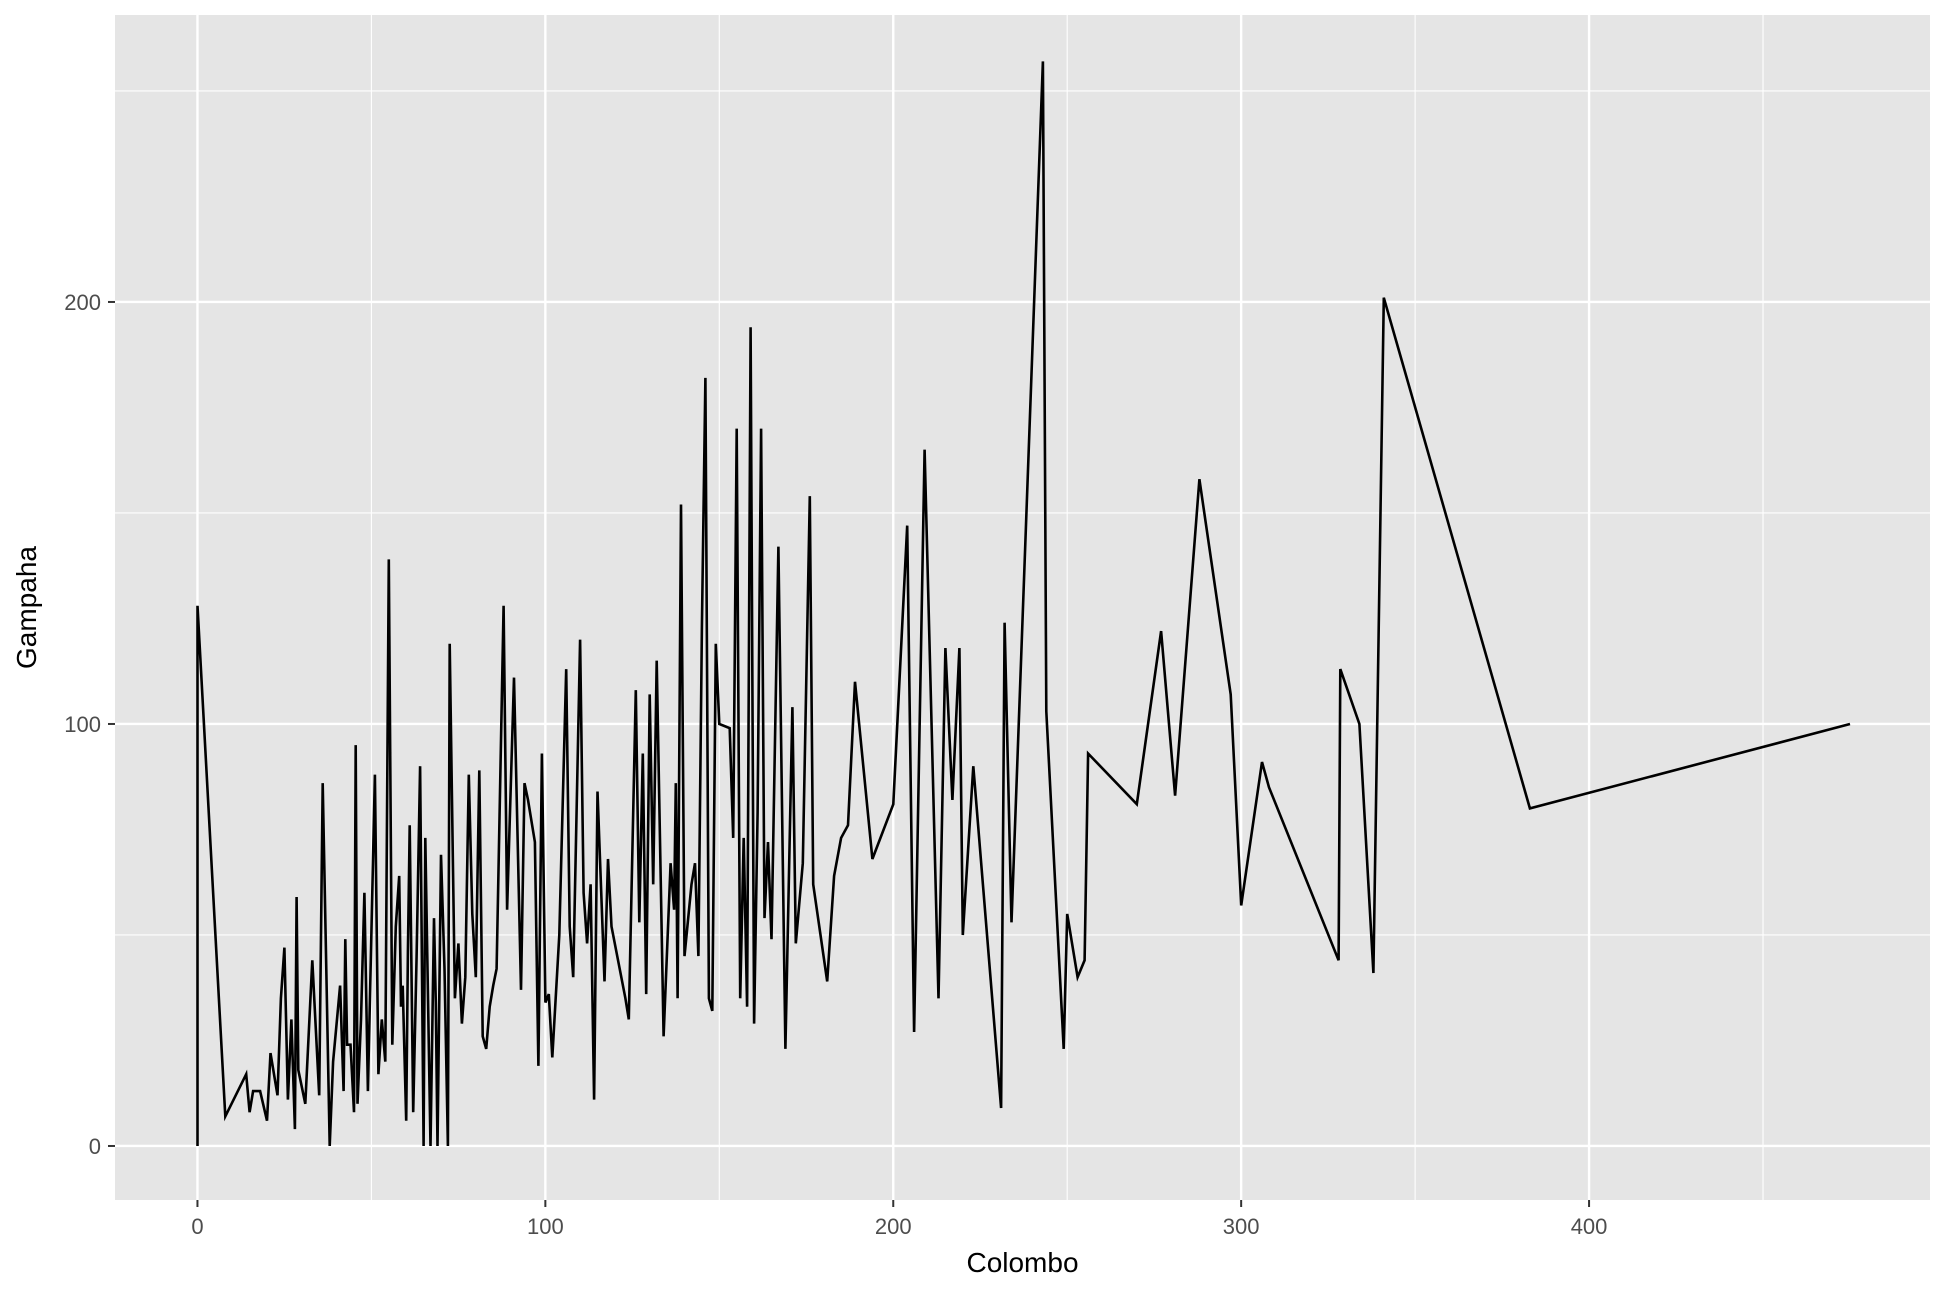  I want to click on y-tick-label: 100, so click(82, 724).